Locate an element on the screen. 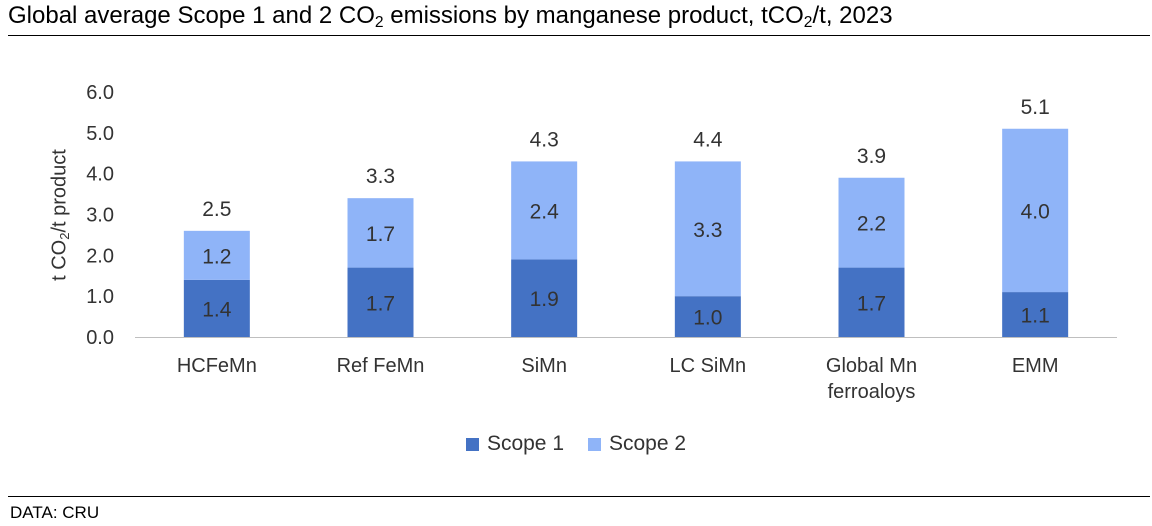  y-tick-label: 1.0 is located at coordinates (100, 297).